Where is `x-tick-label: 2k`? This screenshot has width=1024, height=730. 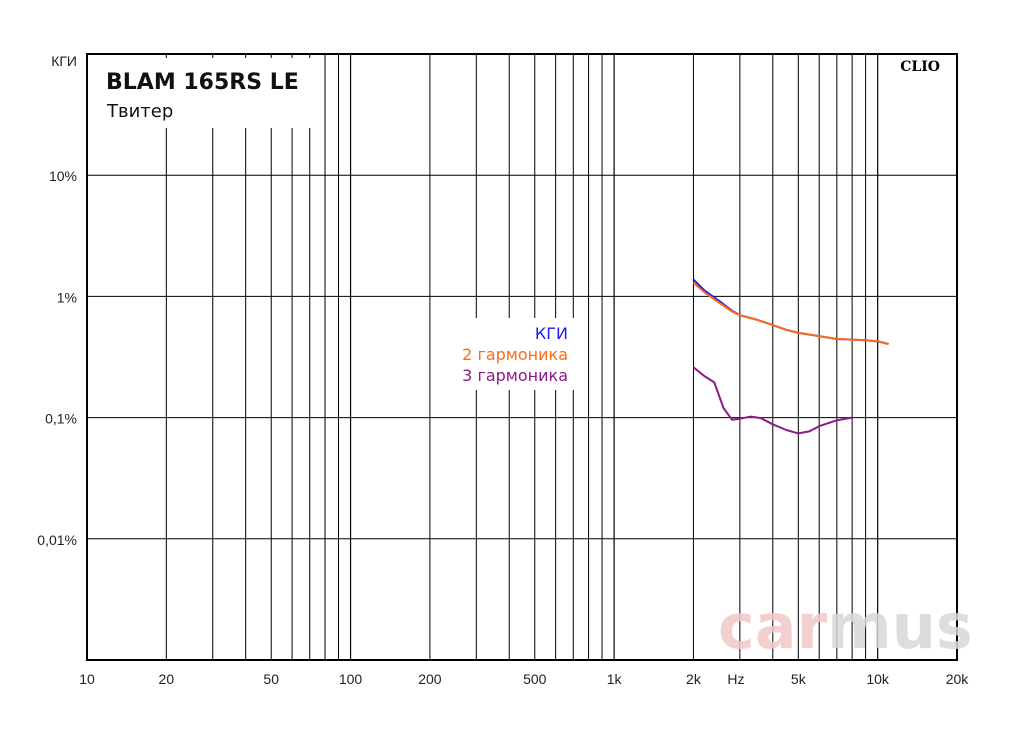 x-tick-label: 2k is located at coordinates (694, 679).